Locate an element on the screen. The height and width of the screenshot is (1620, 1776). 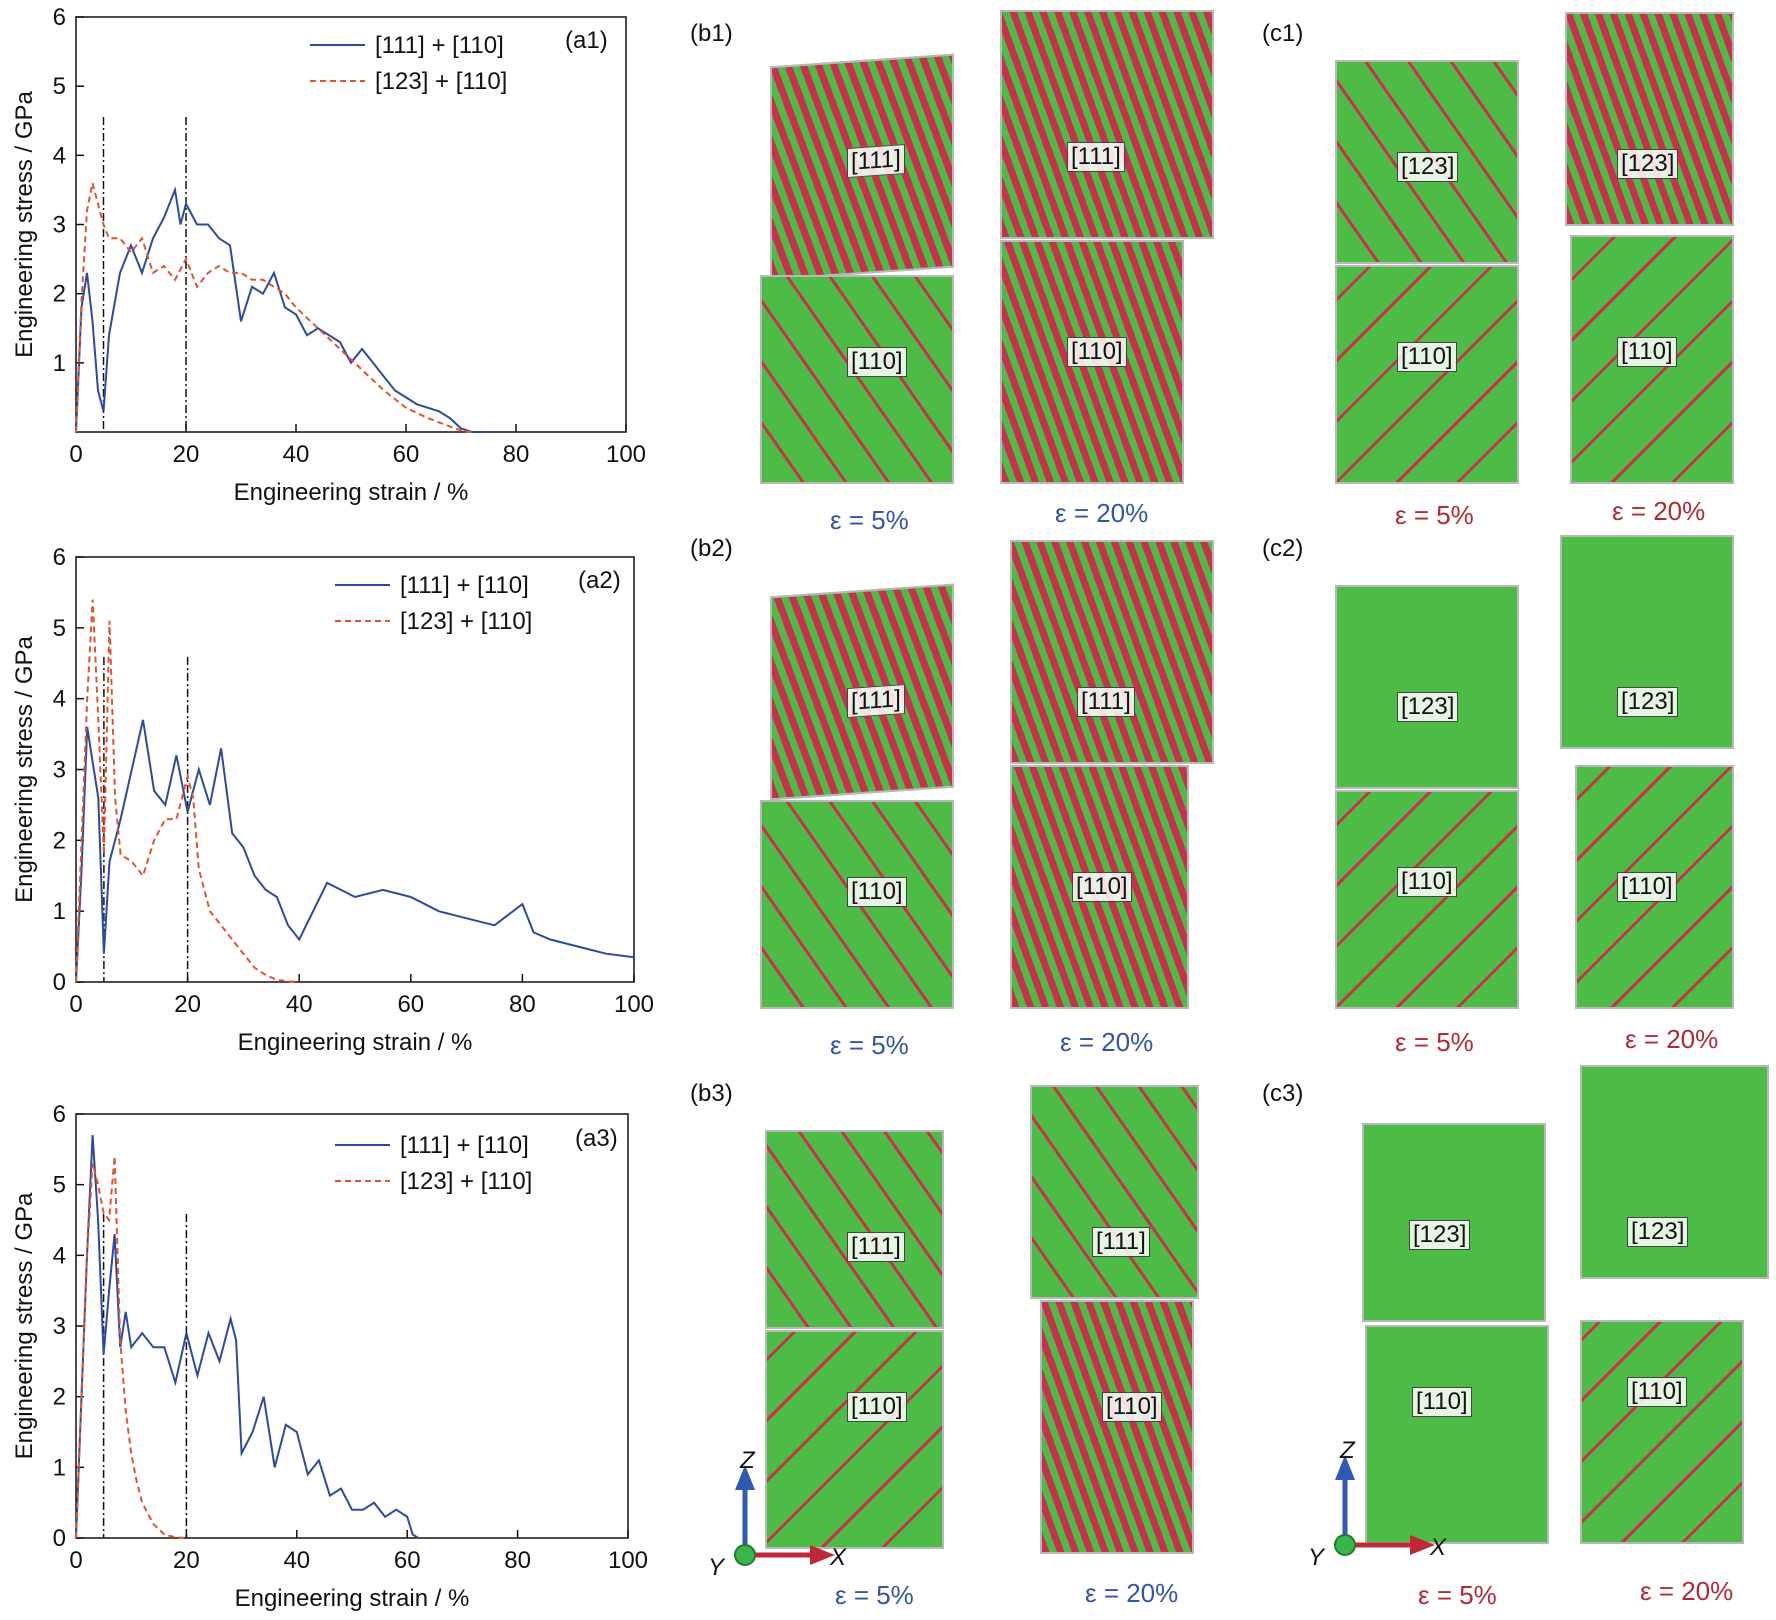
panel-tag-b2: (b2) is located at coordinates (711, 548).